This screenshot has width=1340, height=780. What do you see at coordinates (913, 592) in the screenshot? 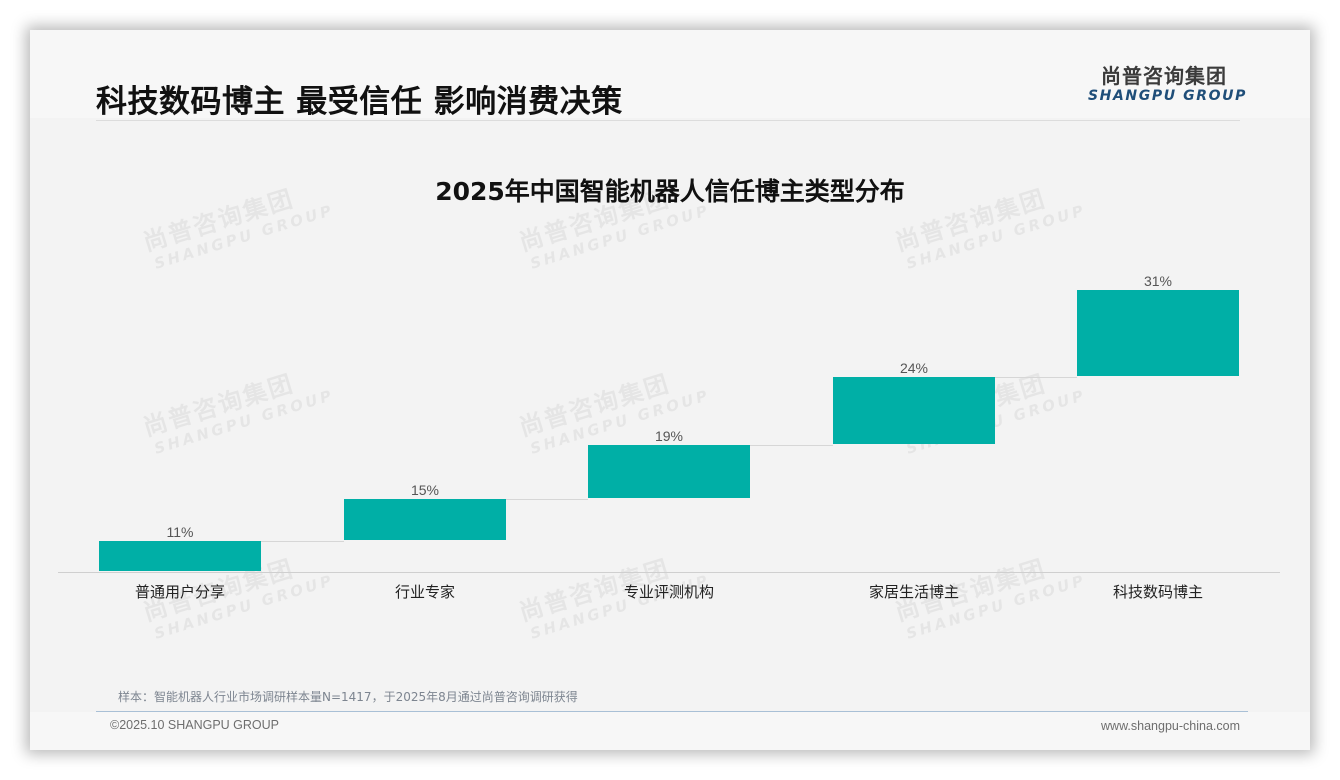
I see `category-label: 家居生活博主` at bounding box center [913, 592].